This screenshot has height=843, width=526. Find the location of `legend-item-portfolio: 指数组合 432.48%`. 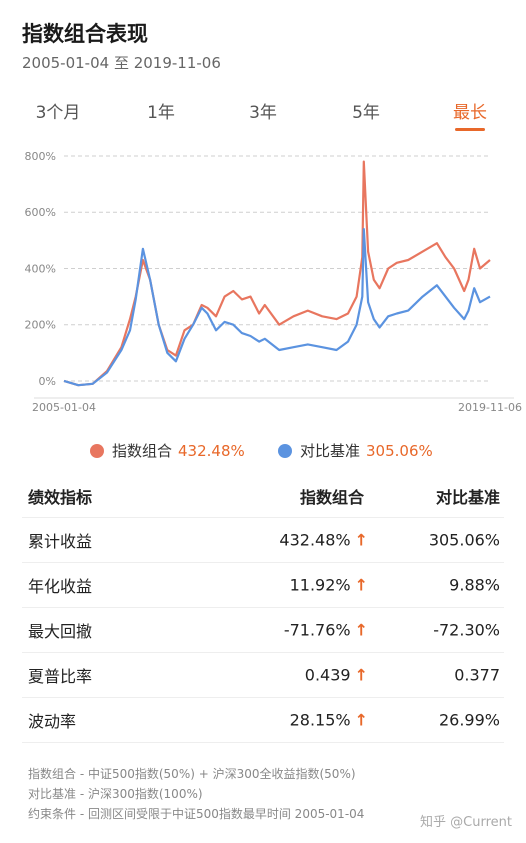

legend-item-portfolio: 指数组合 432.48% is located at coordinates (167, 450).